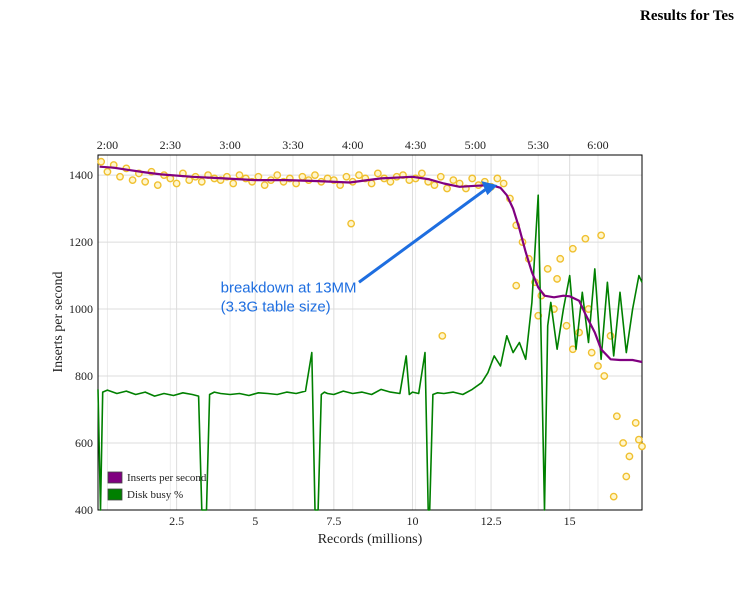 The width and height of the screenshot is (735, 614). Describe the element at coordinates (289, 287) in the screenshot. I see `annotation-text-line: breakdown at 13MM` at that location.